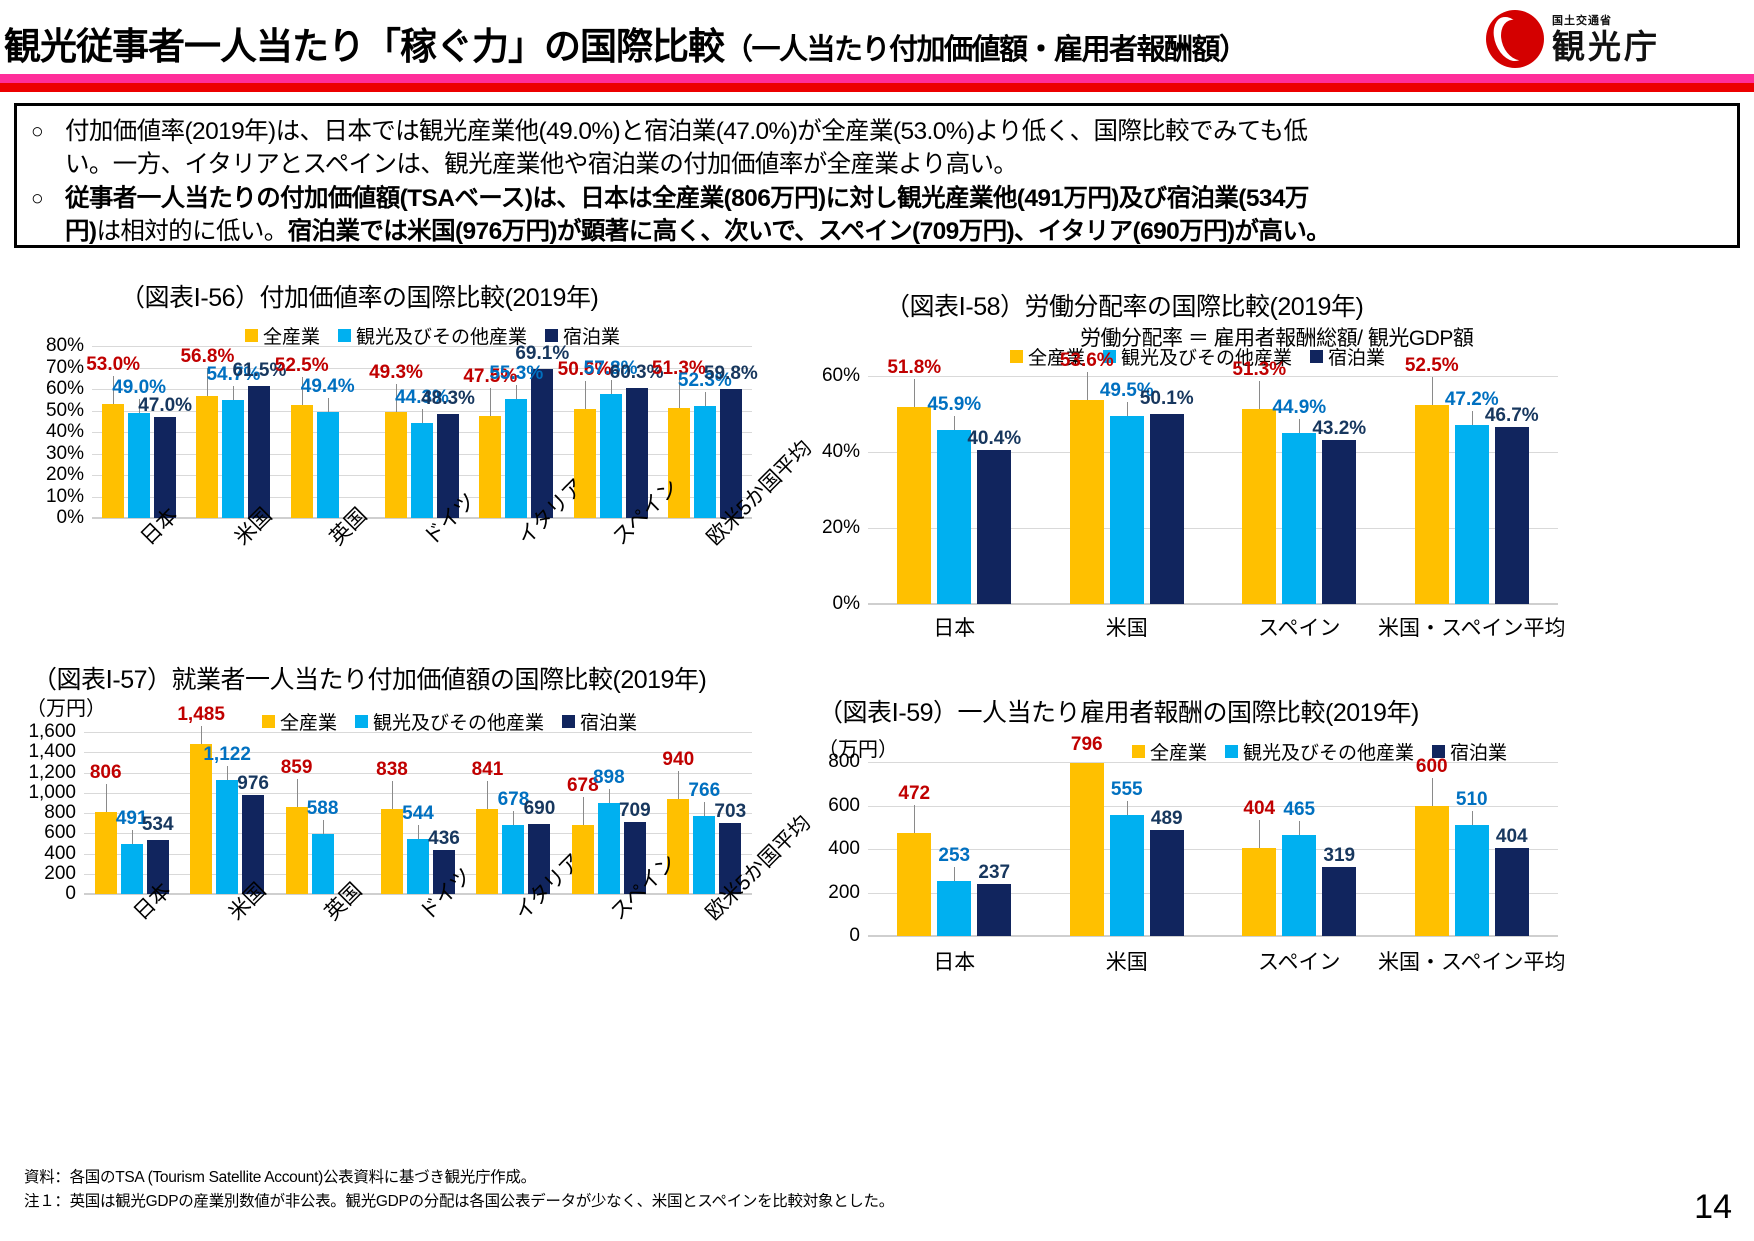  I want to click on legend-label: 宿泊業, so click(1357, 358).